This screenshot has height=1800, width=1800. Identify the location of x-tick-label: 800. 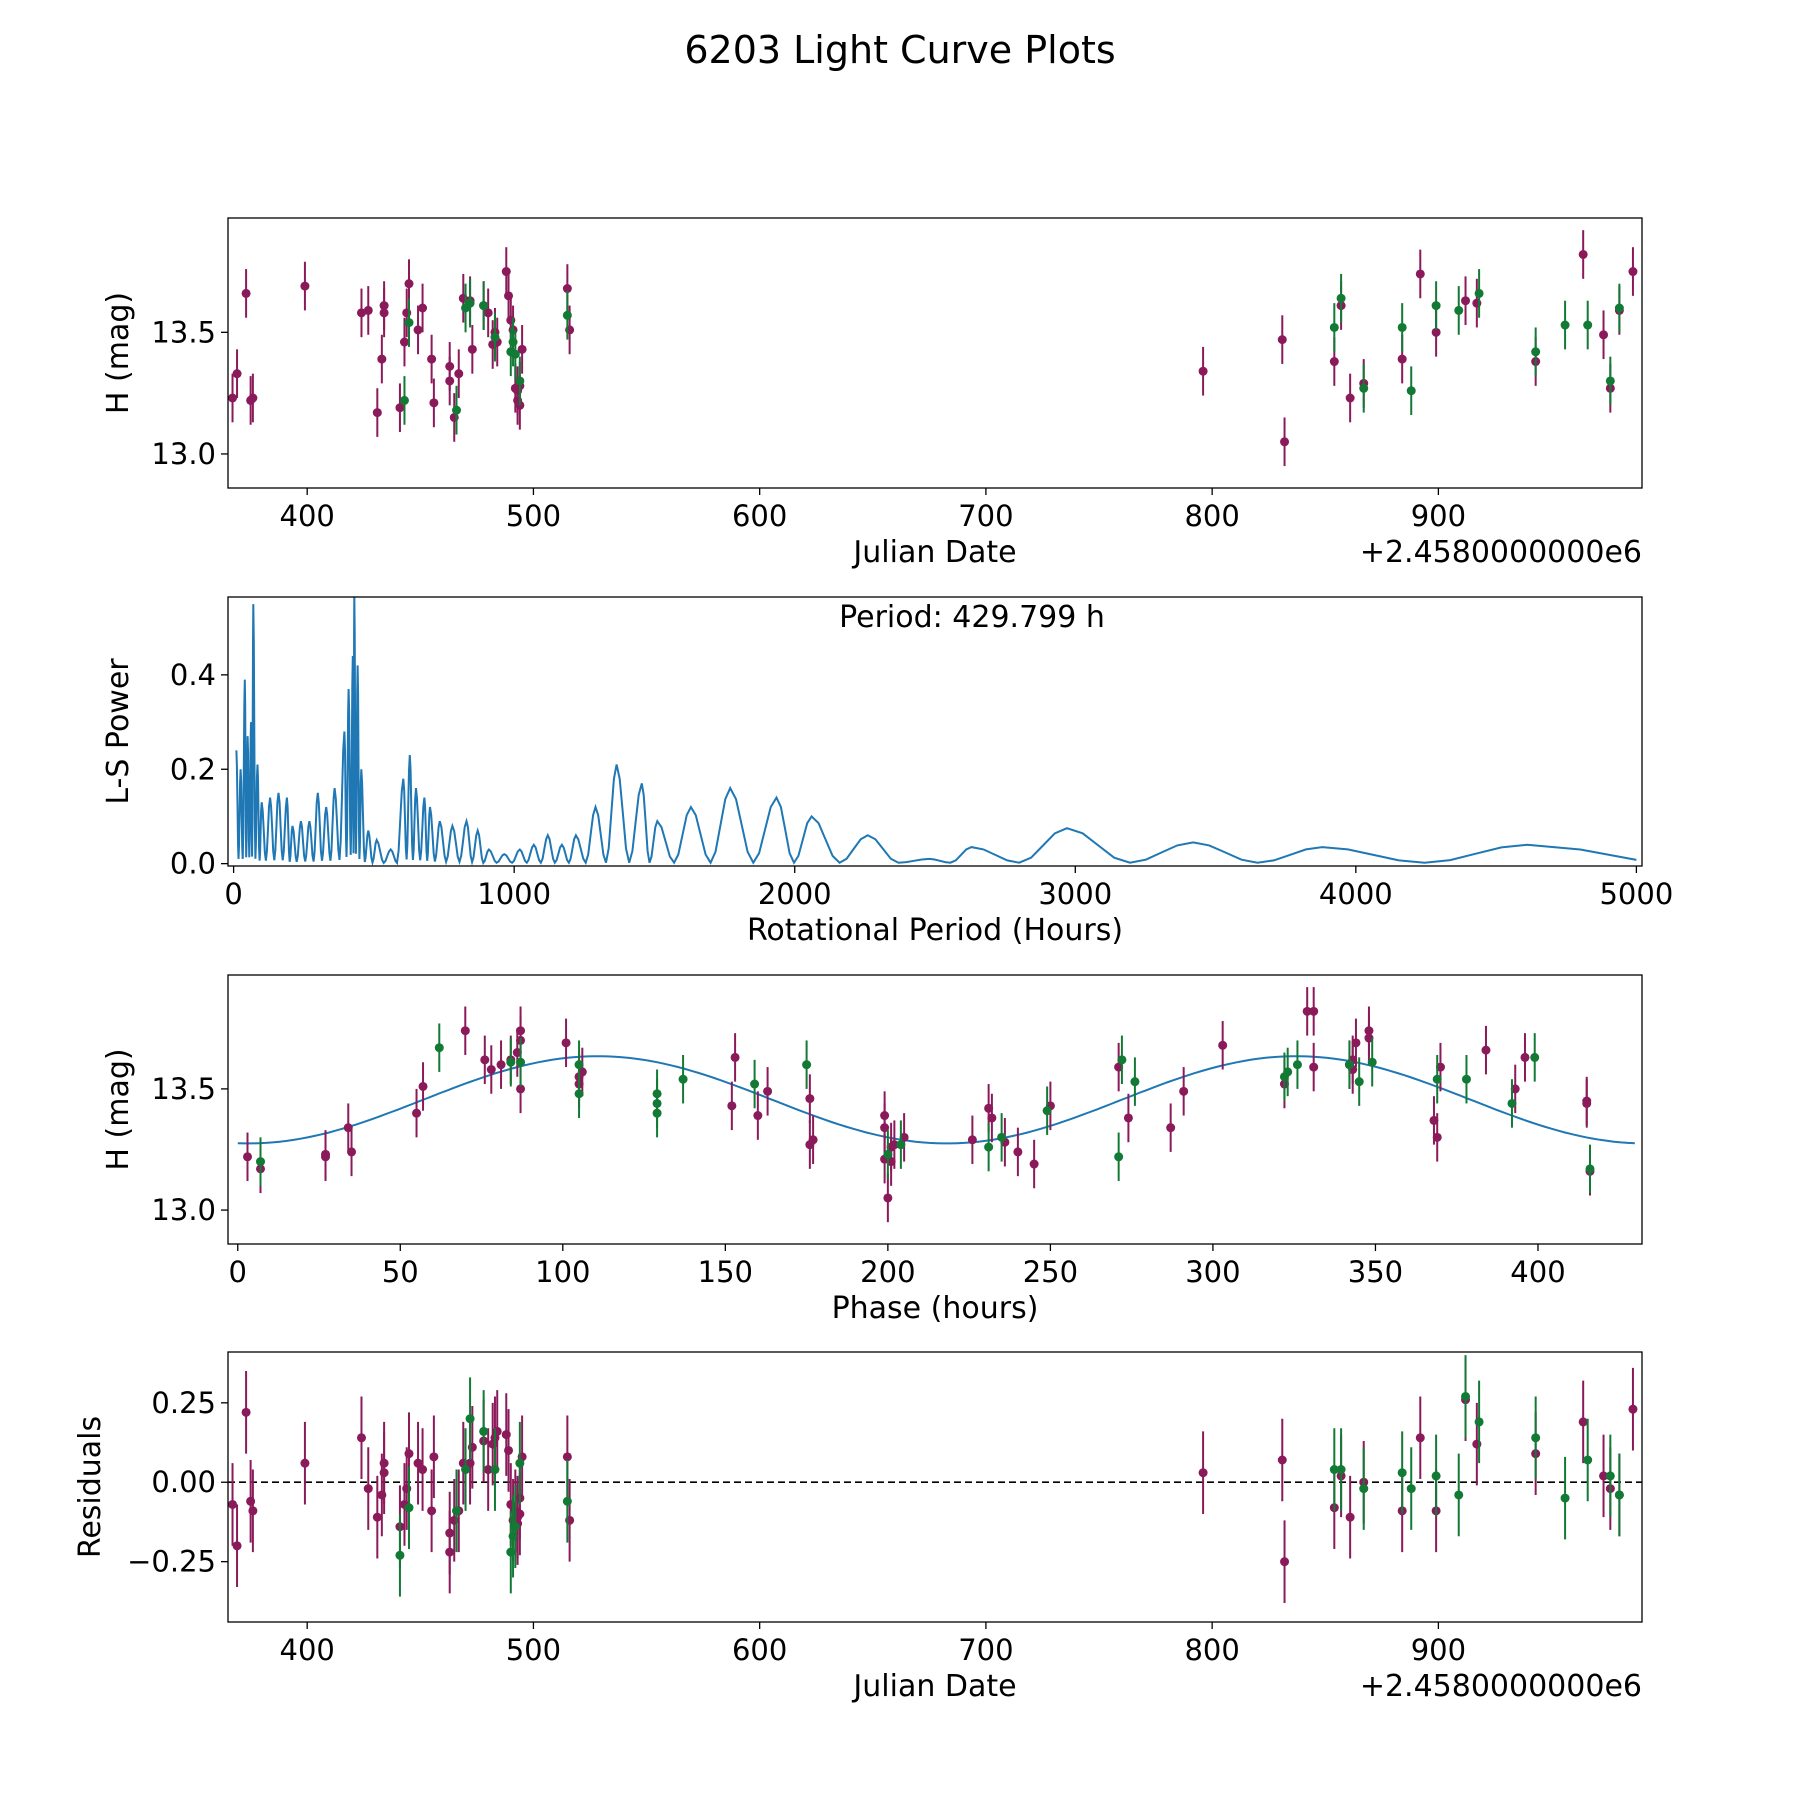
(1211, 1650).